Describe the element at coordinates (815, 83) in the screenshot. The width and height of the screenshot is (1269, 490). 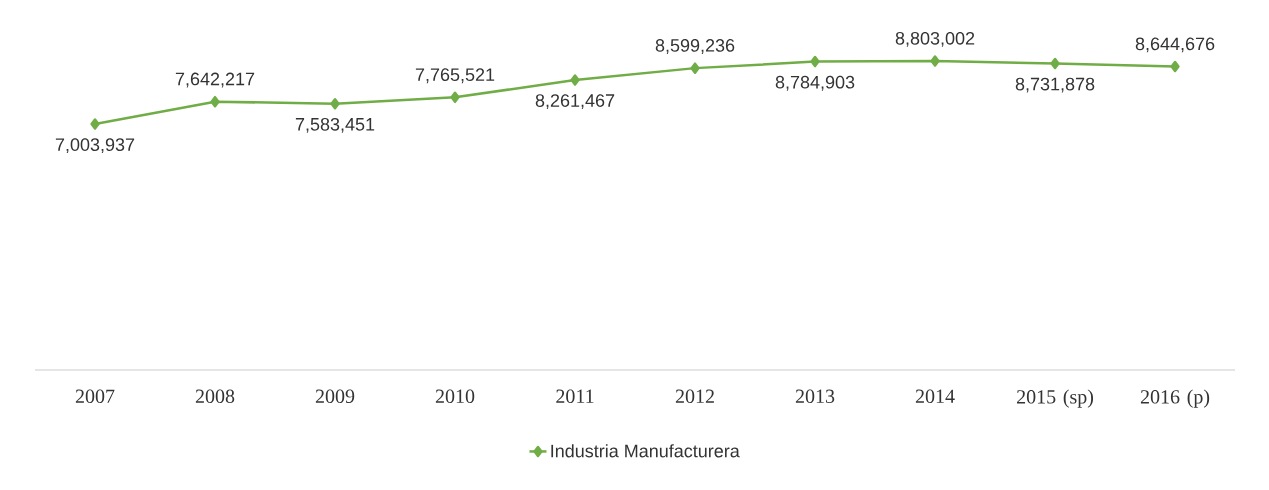
I see `data-label: 8,784,903` at that location.